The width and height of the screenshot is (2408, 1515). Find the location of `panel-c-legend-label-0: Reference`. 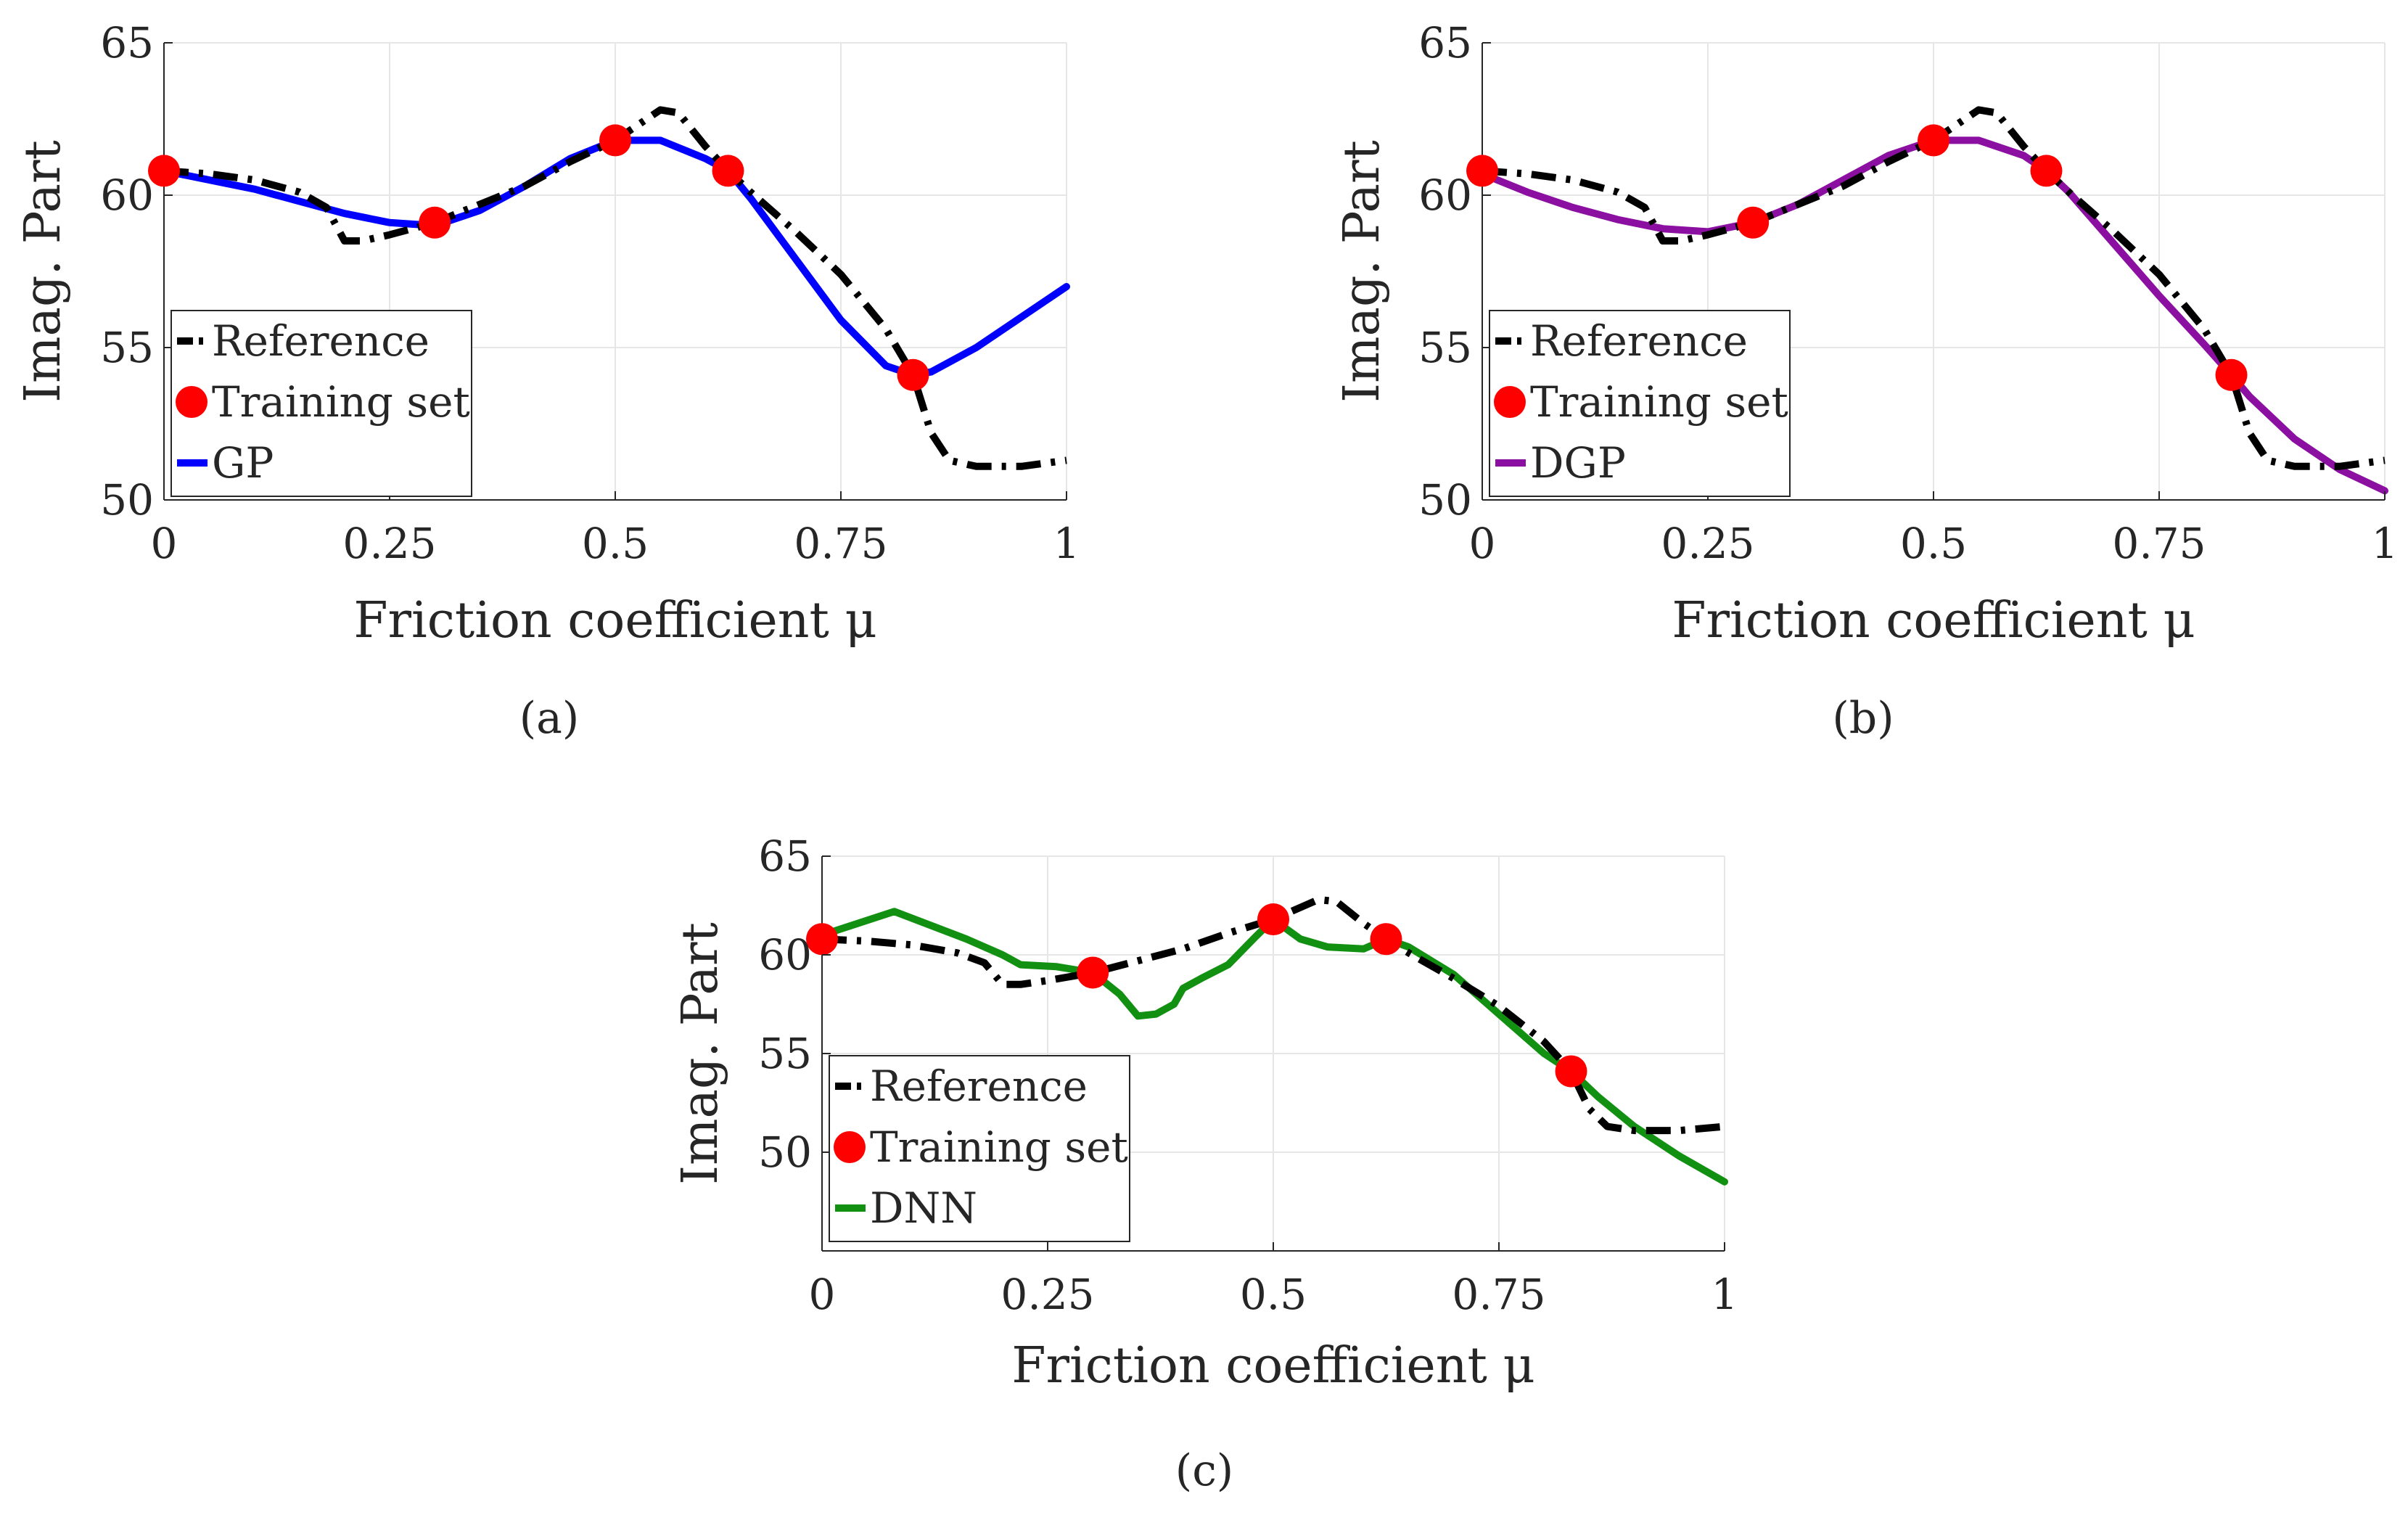

panel-c-legend-label-0: Reference is located at coordinates (979, 1086).